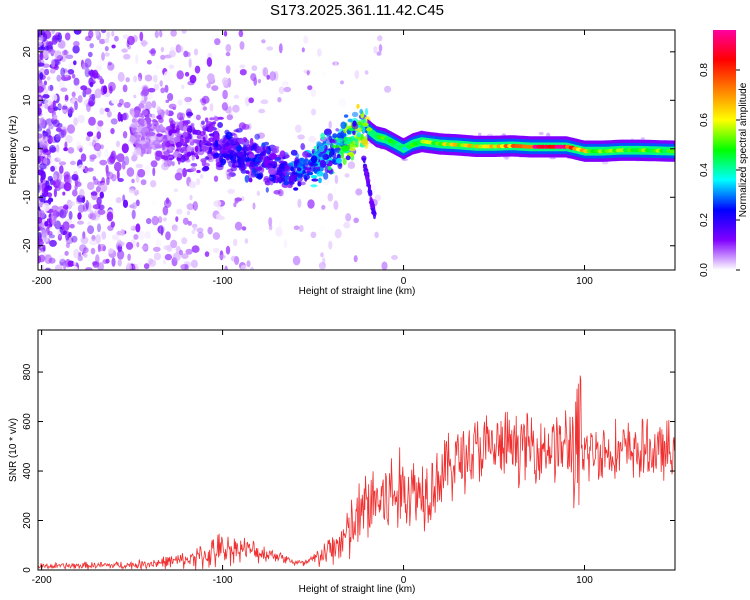  I want to click on chart-title: S173.2025.361.11.42.C45, so click(357, 10).